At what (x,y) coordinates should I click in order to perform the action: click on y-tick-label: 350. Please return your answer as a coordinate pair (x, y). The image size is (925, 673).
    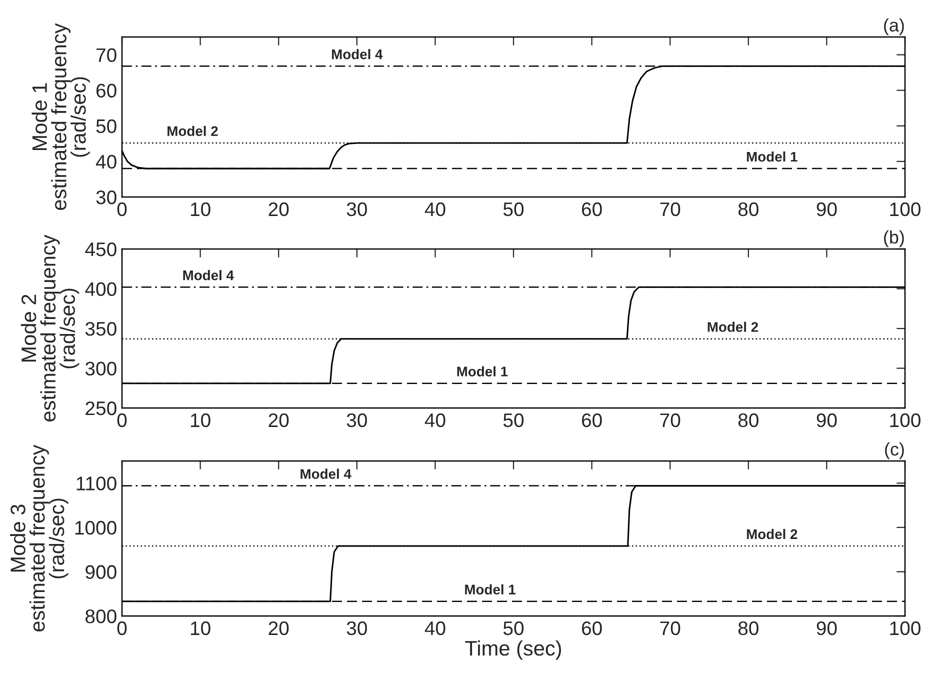
    Looking at the image, I should click on (100, 329).